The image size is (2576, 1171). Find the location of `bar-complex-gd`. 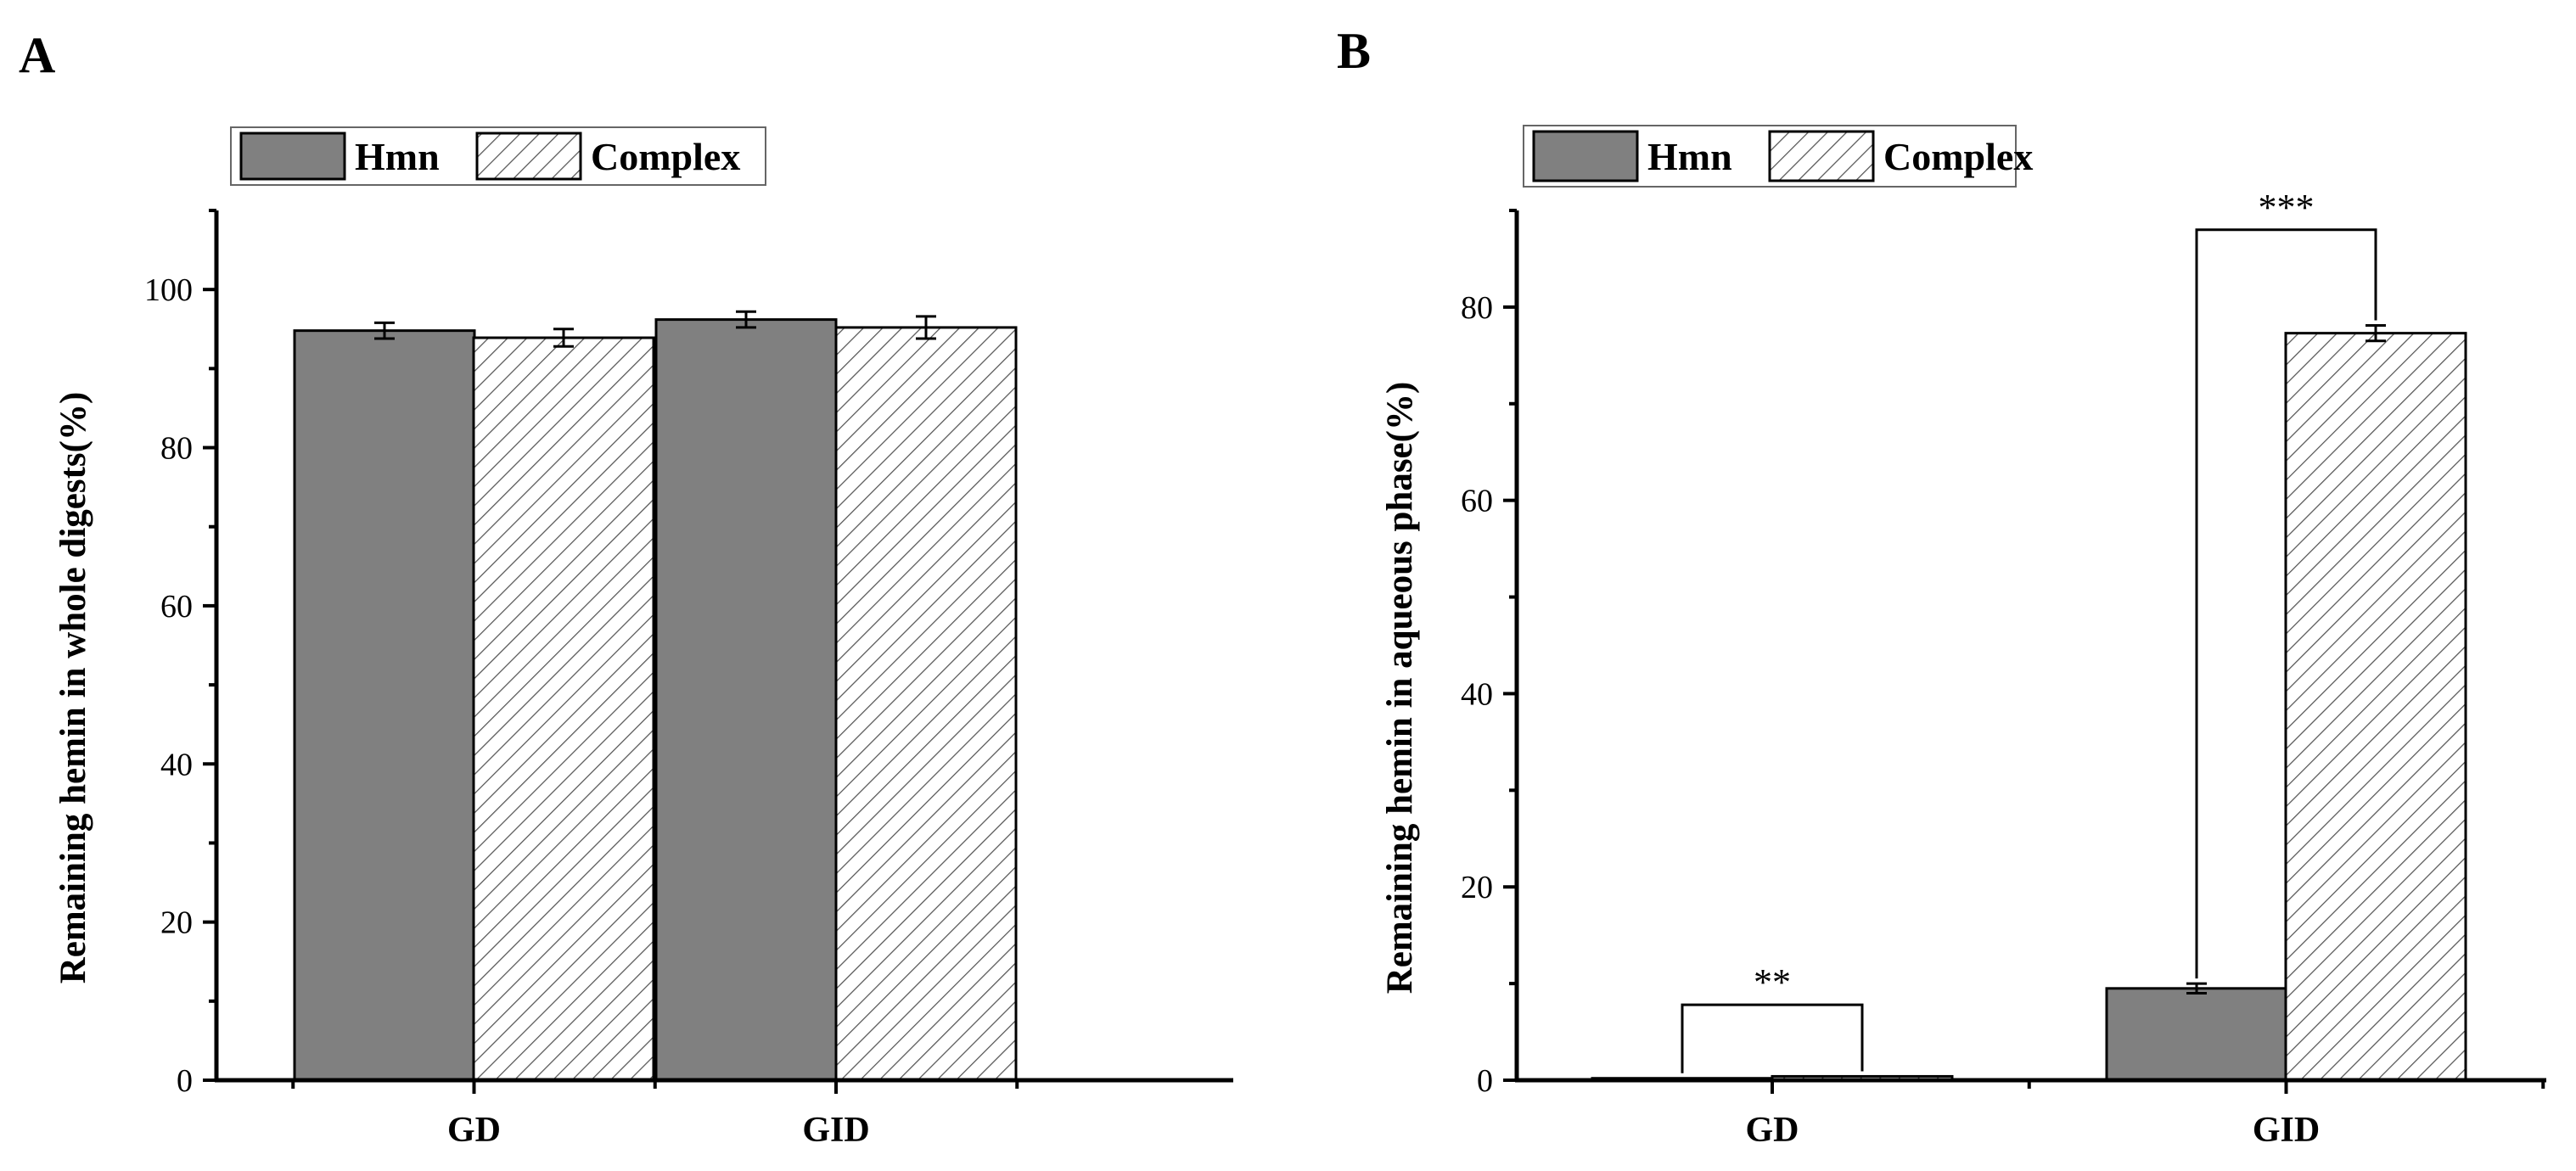

bar-complex-gd is located at coordinates (563, 709).